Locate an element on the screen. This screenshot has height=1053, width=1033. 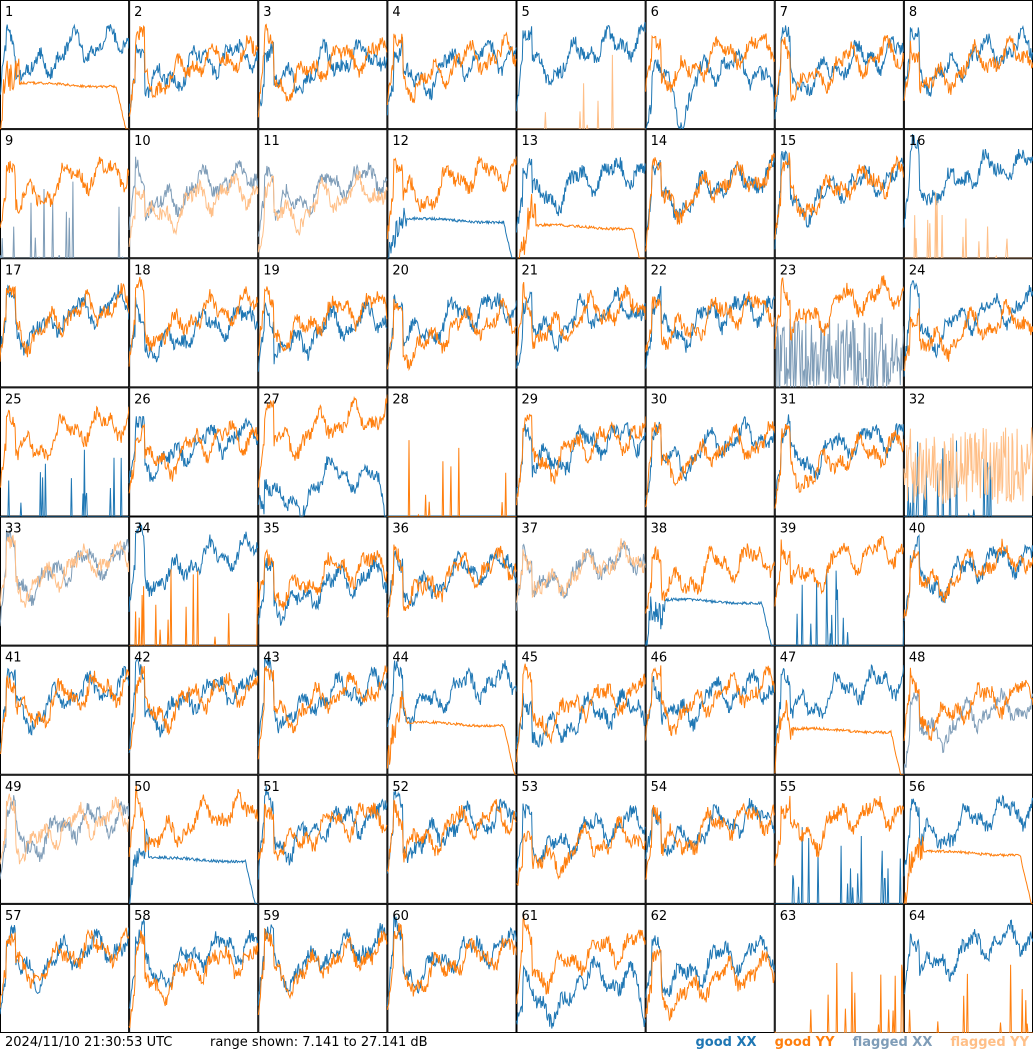
panel-label: 13 is located at coordinates (530, 141).